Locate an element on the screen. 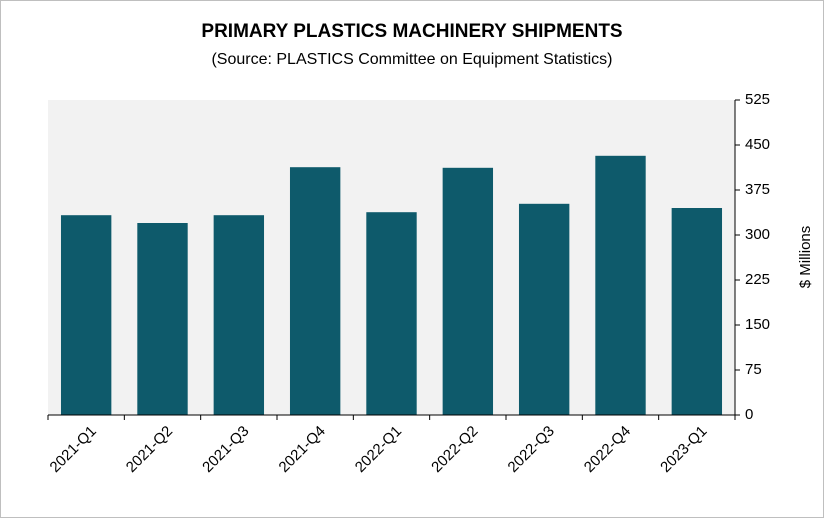 The height and width of the screenshot is (518, 824). y-tick-label: 150 is located at coordinates (757, 324).